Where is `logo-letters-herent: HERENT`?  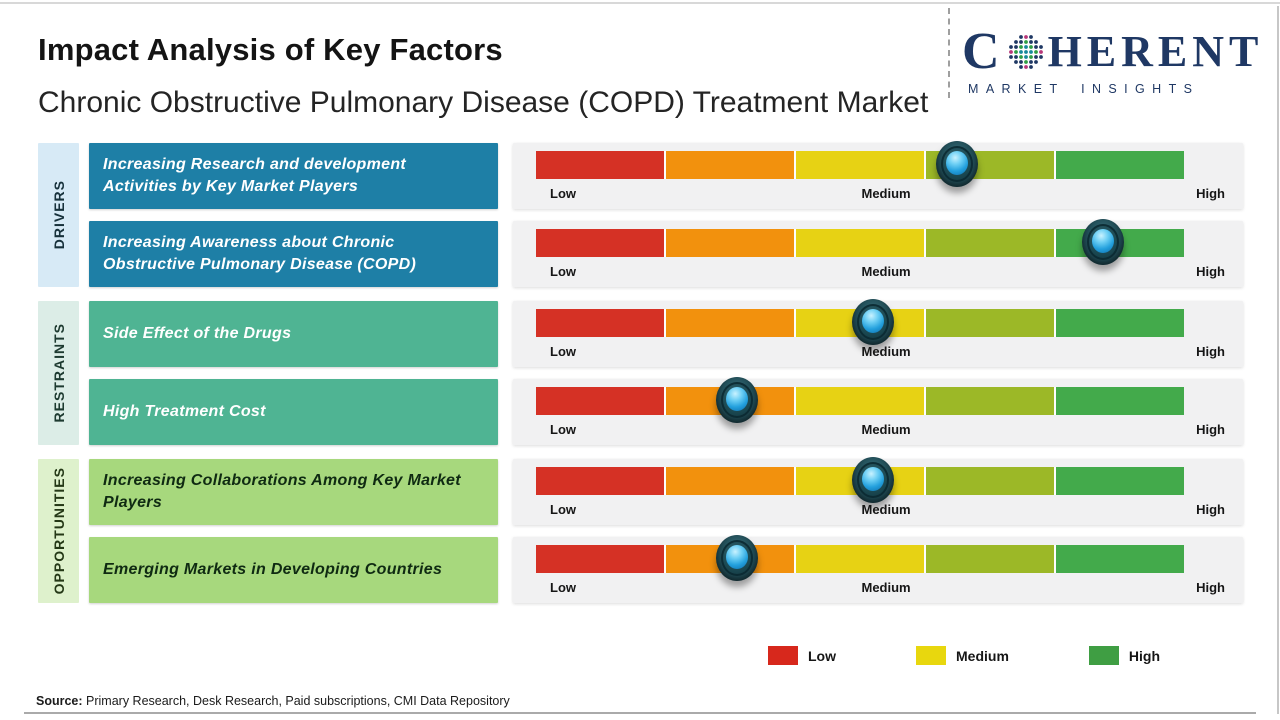 logo-letters-herent: HERENT is located at coordinates (1155, 51).